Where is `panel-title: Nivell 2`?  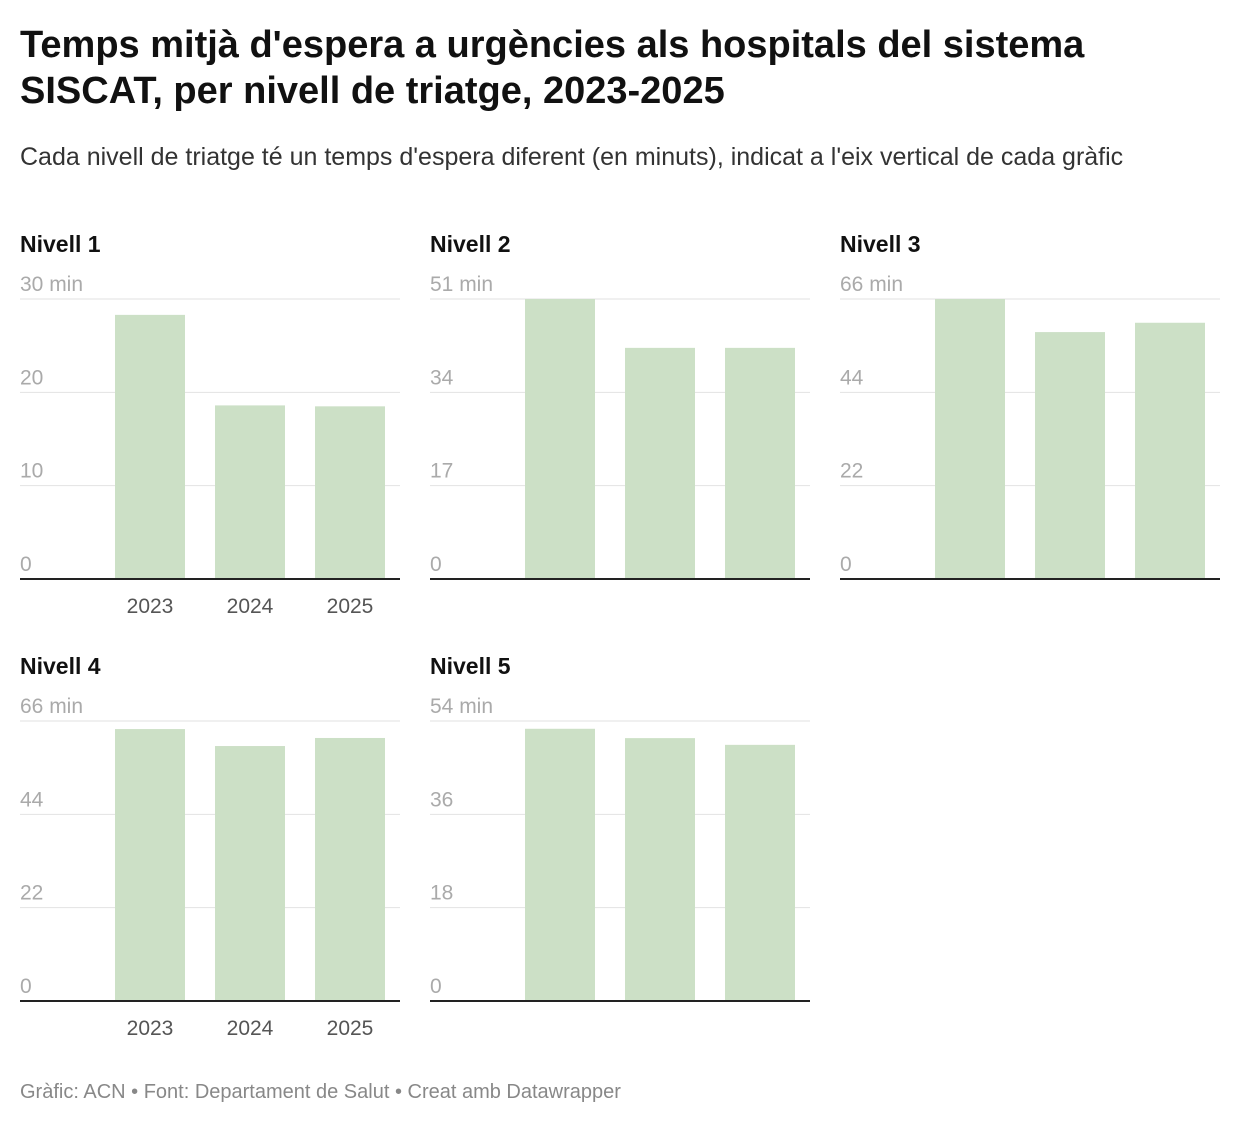 panel-title: Nivell 2 is located at coordinates (470, 244).